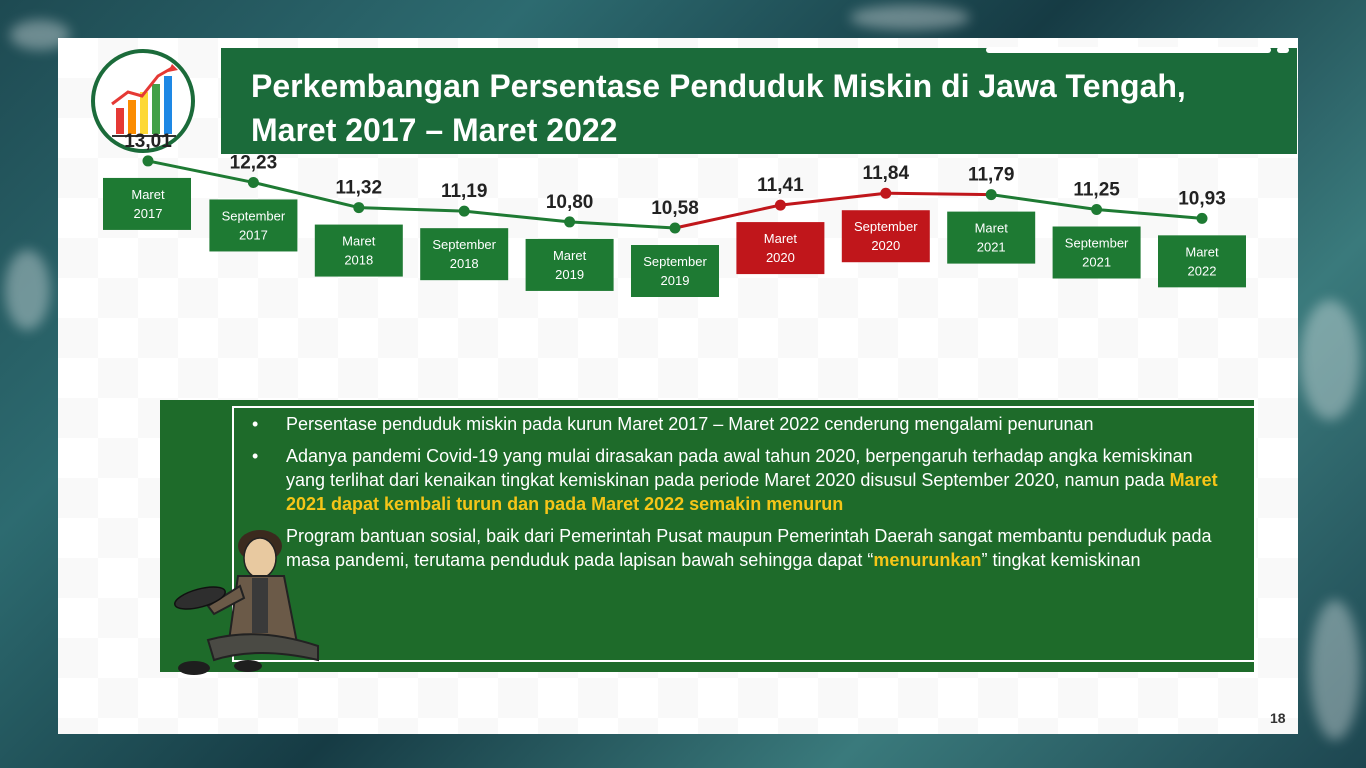 The height and width of the screenshot is (768, 1366). What do you see at coordinates (359, 188) in the screenshot?
I see `data-label: 11,32` at bounding box center [359, 188].